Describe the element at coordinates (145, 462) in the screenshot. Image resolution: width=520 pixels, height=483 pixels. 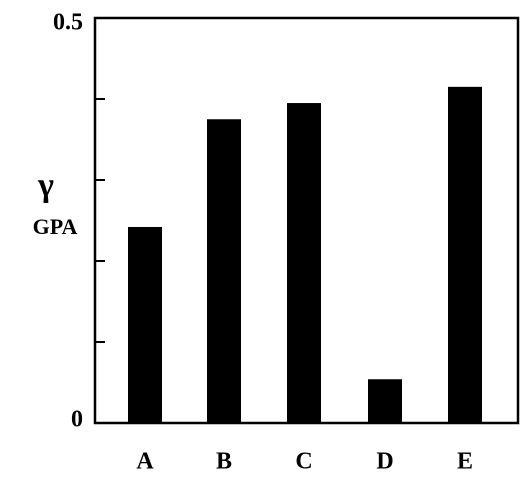
I see `x-tick-label: A` at that location.